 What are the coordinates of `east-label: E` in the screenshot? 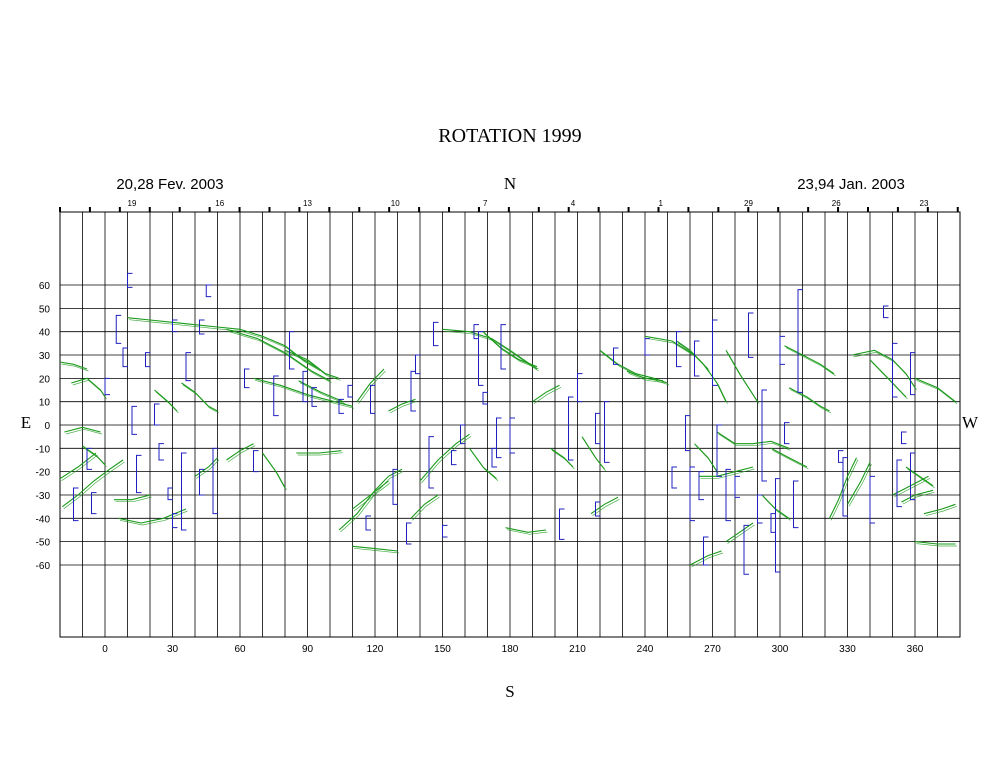 It's located at (26, 422).